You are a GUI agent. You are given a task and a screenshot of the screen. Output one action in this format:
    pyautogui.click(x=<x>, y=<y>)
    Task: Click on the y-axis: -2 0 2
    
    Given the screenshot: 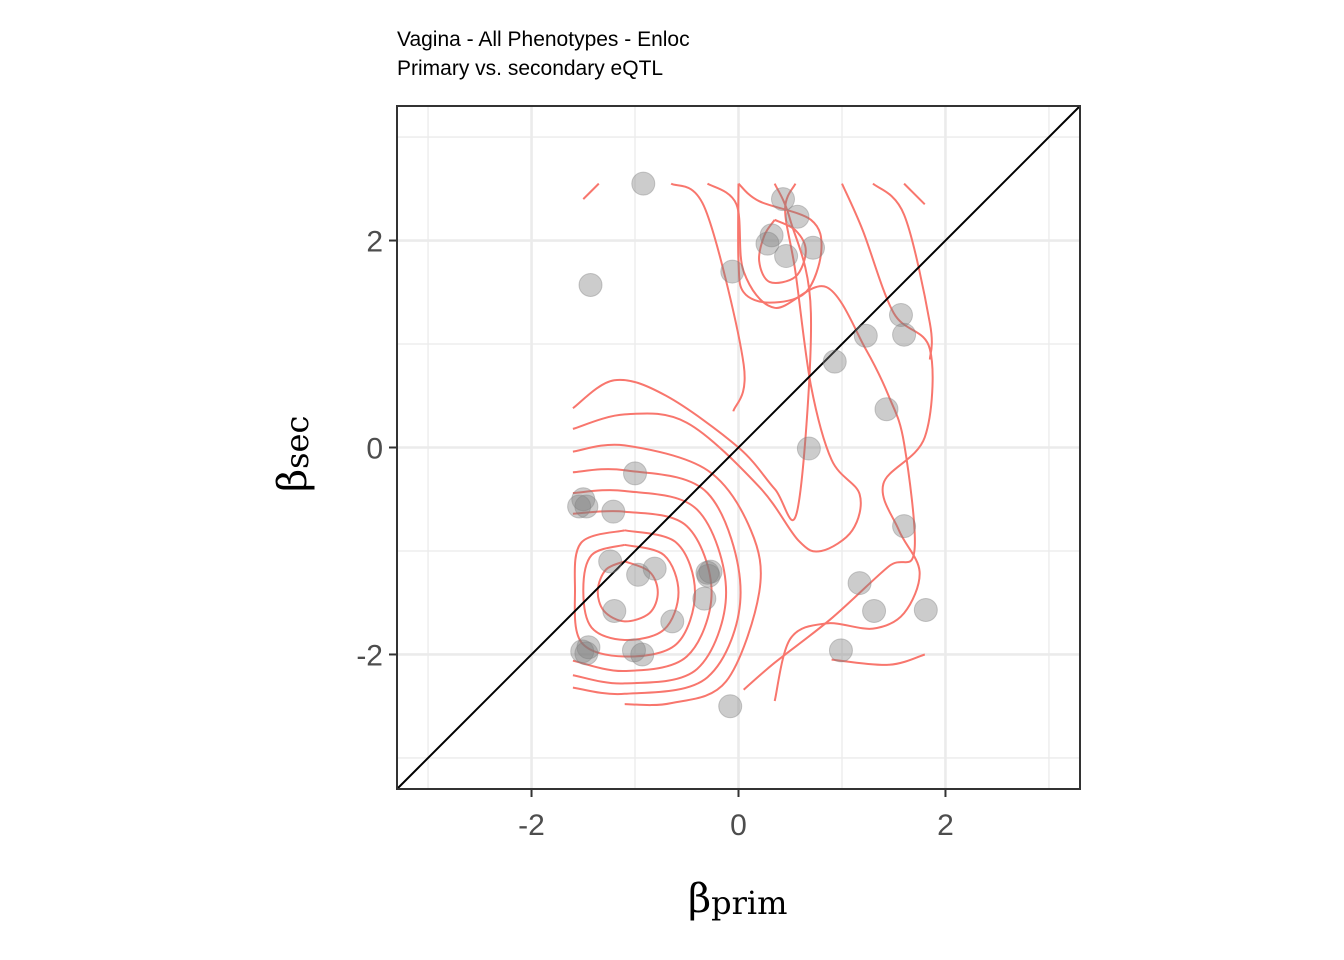 What is the action you would take?
    pyautogui.click(x=376, y=449)
    